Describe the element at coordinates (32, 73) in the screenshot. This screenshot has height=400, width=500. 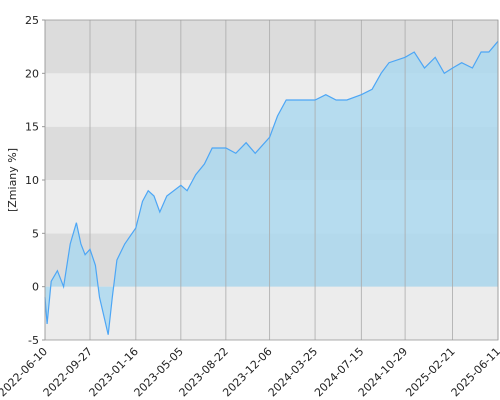
I see `y-tick-label: 20` at that location.